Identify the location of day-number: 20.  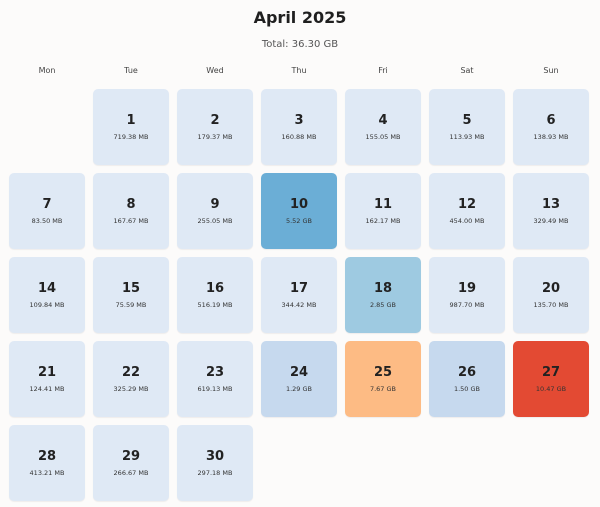
(551, 288).